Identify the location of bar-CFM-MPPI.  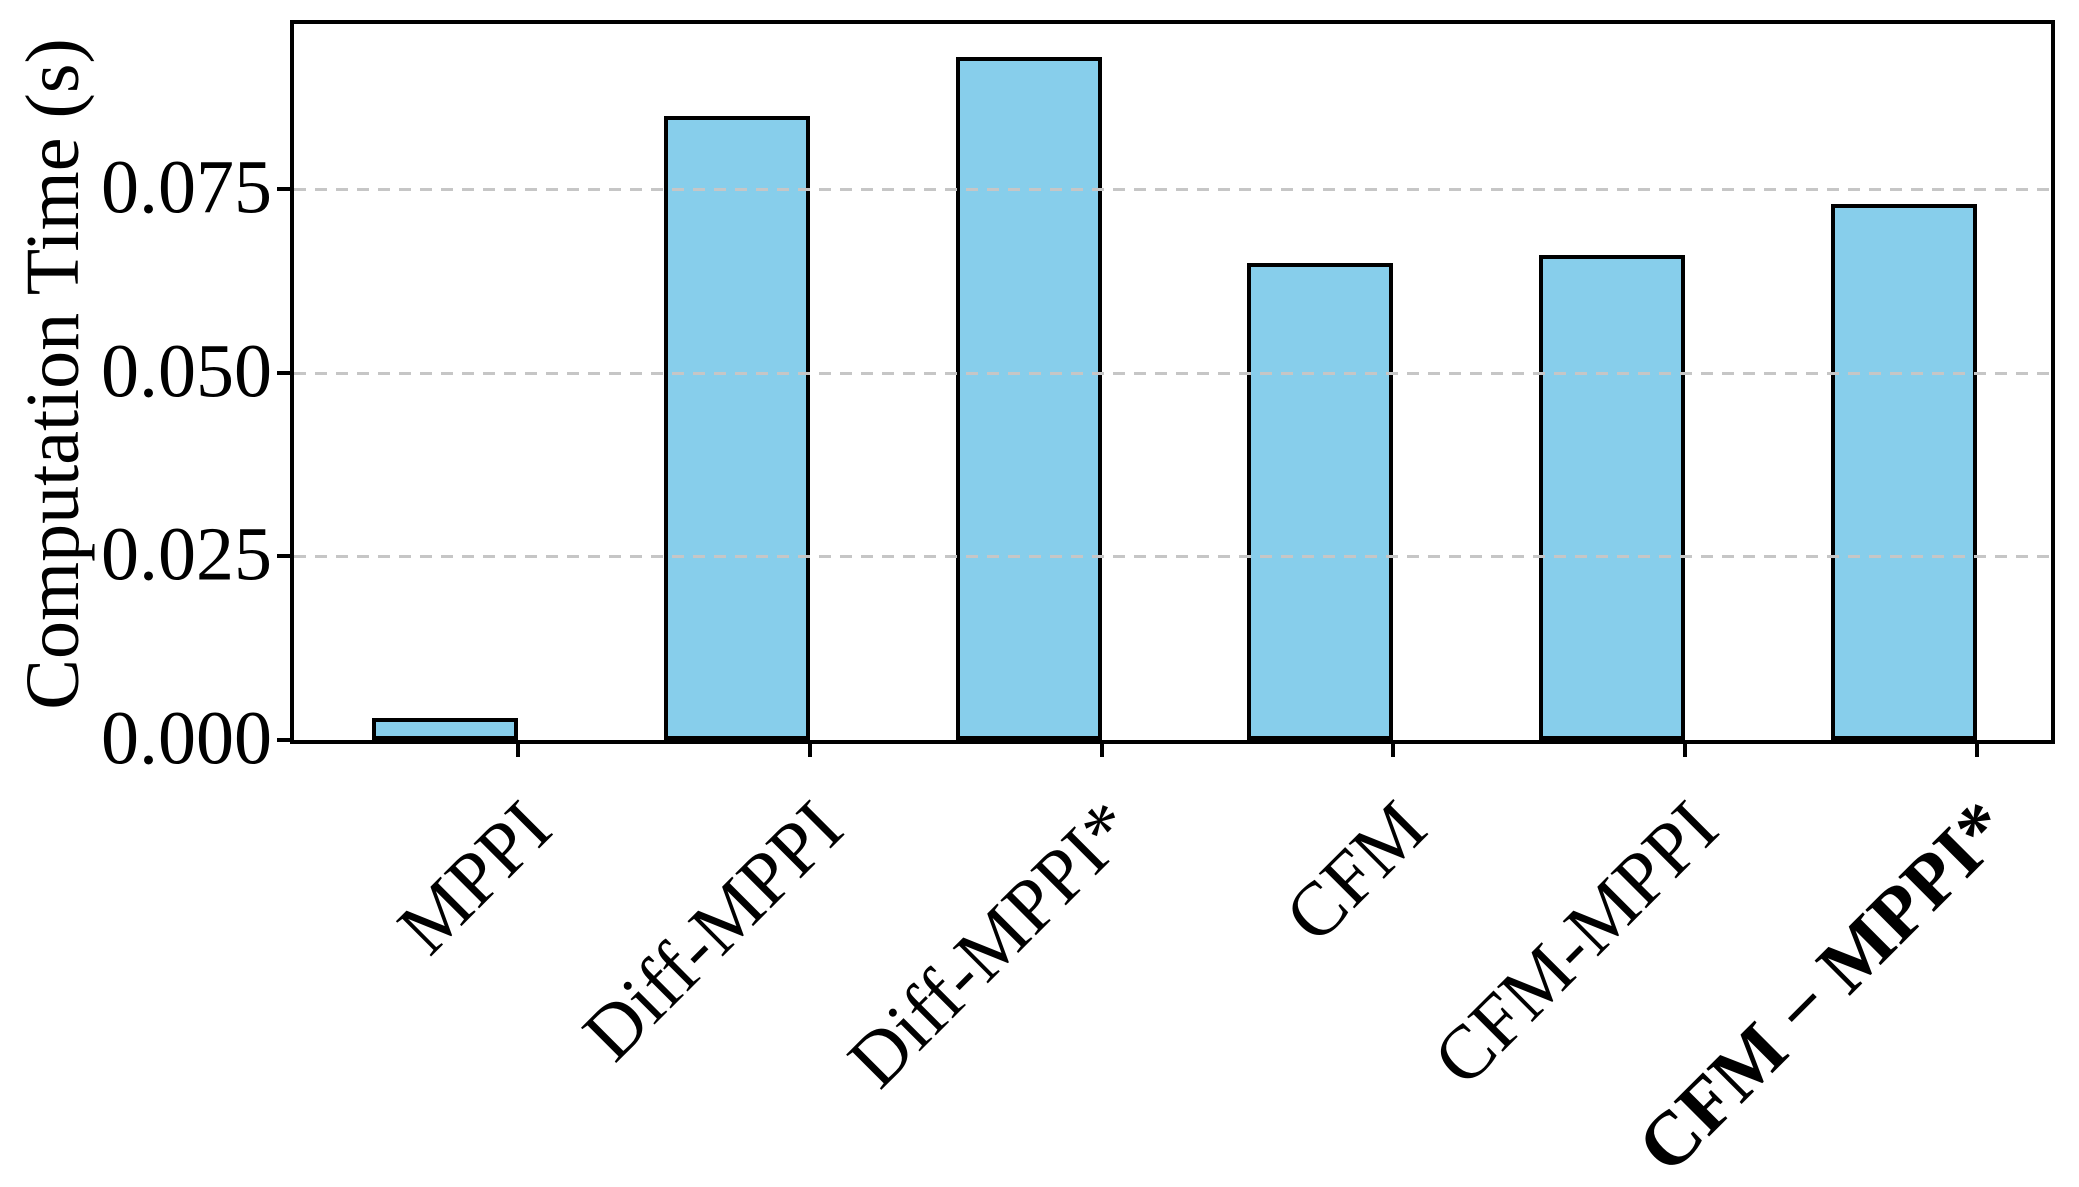
(1612, 497).